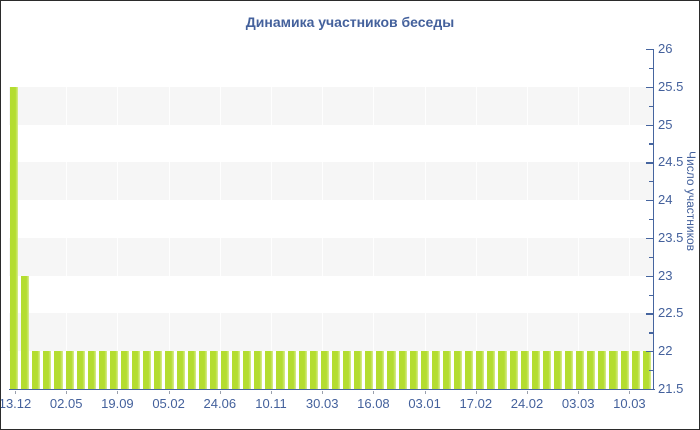 This screenshot has width=700, height=430. What do you see at coordinates (527, 403) in the screenshot?
I see `x-axis-tick-label: 24.02` at bounding box center [527, 403].